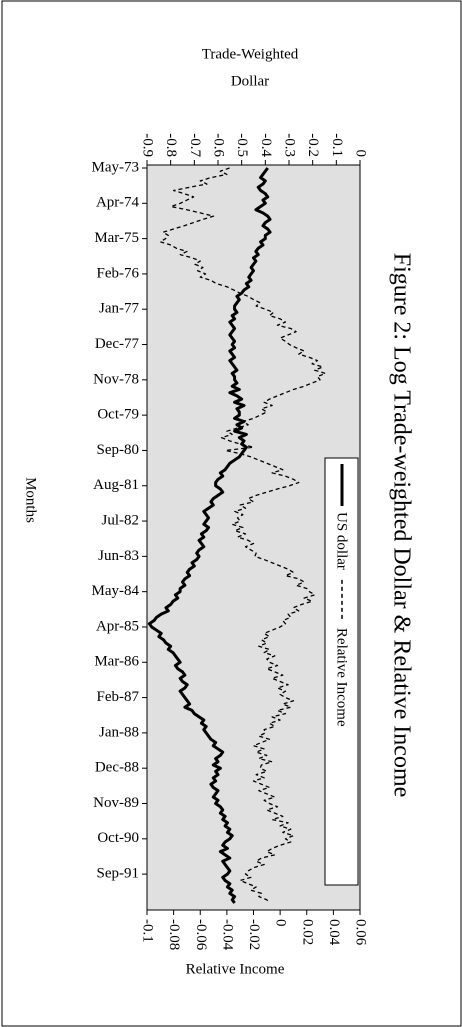 This screenshot has height=1027, width=462. I want to click on x-tick-label: Aug-81, so click(116, 485).